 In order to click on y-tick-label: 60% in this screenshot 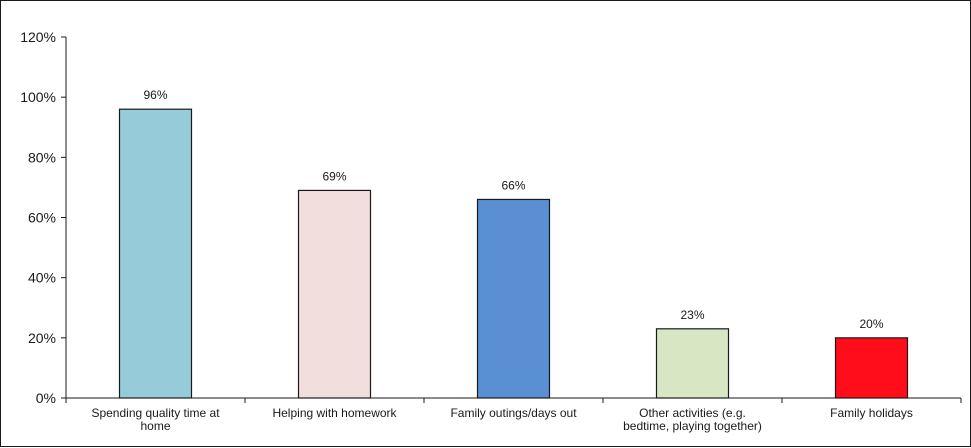, I will do `click(42, 218)`.